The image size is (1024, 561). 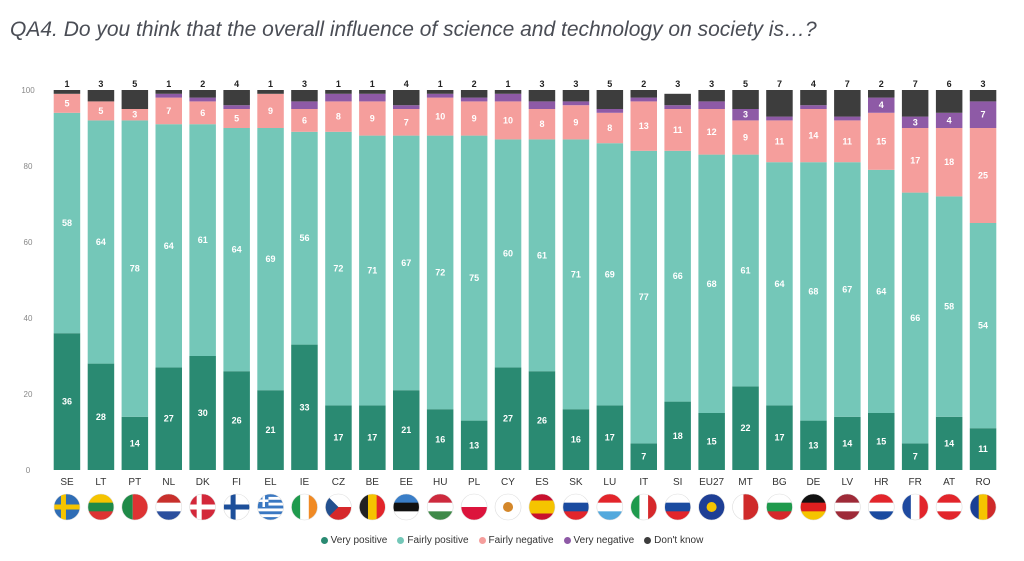 What do you see at coordinates (813, 84) in the screenshot?
I see `dont-know-value-label: 4` at bounding box center [813, 84].